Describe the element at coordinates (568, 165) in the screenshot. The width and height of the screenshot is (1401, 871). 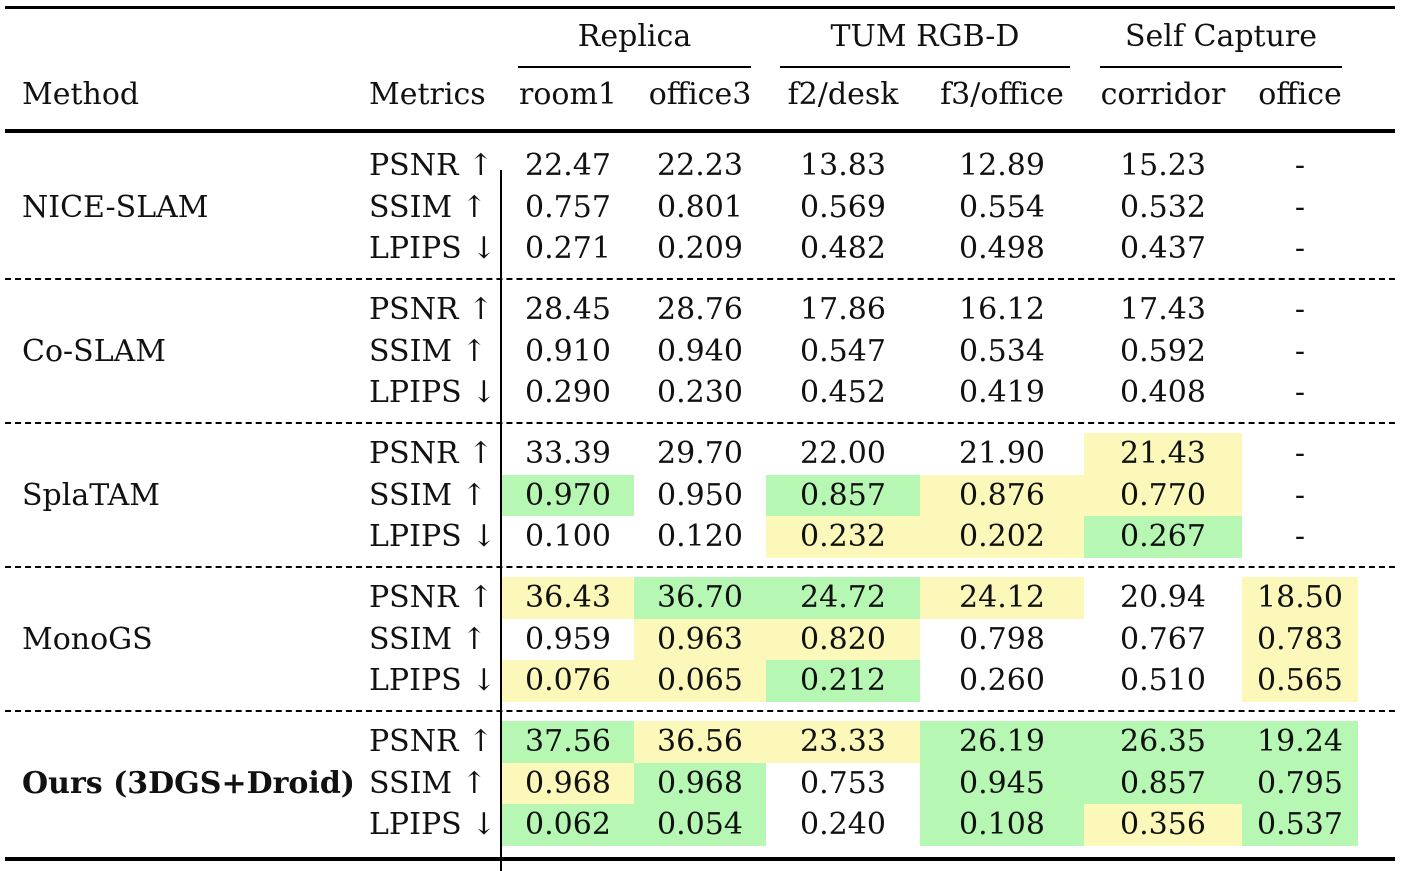
I see `value-cell: 22.47` at that location.